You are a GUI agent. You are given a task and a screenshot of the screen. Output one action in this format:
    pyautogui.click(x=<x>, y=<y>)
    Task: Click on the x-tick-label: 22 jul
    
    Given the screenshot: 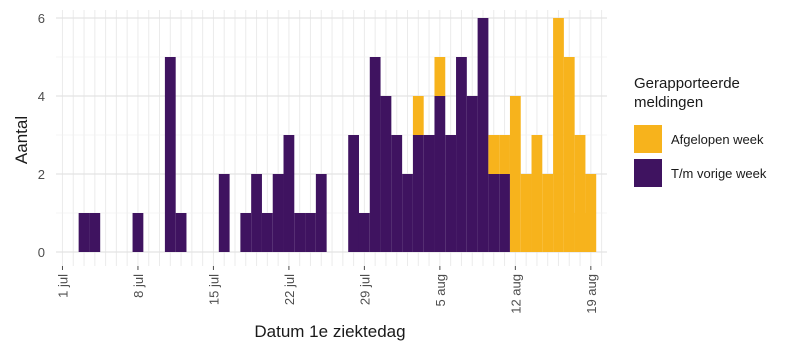 What is the action you would take?
    pyautogui.click(x=289, y=289)
    